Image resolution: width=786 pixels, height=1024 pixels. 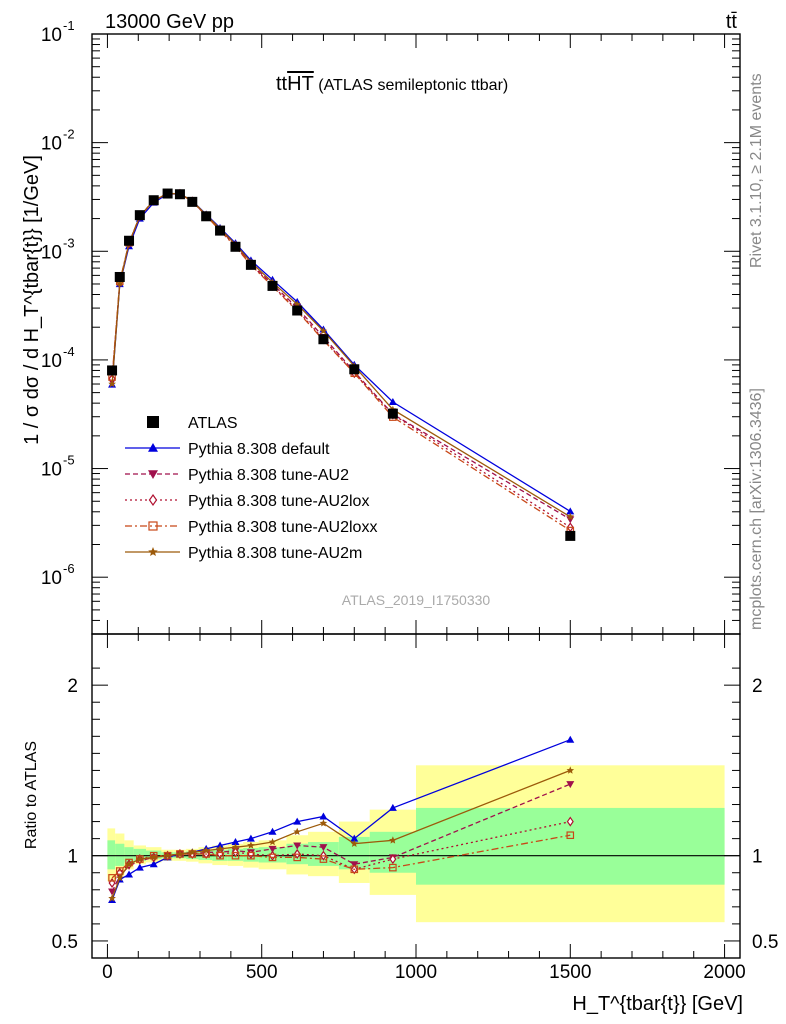 I want to click on legend-entry-1: Pythia 8.308 default, so click(x=227, y=449).